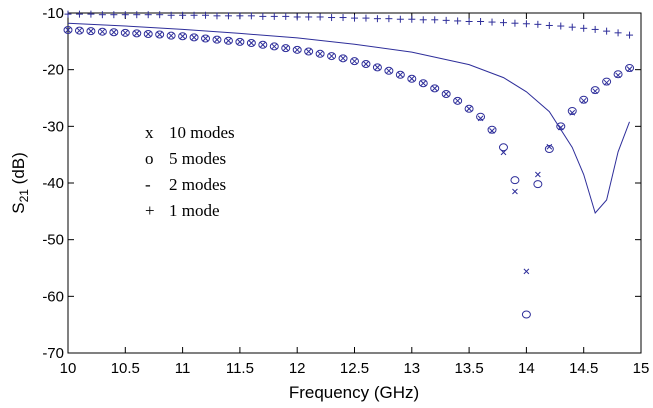 This screenshot has height=408, width=653. What do you see at coordinates (20, 183) in the screenshot?
I see `y-axis-title: S21 (dB)` at bounding box center [20, 183].